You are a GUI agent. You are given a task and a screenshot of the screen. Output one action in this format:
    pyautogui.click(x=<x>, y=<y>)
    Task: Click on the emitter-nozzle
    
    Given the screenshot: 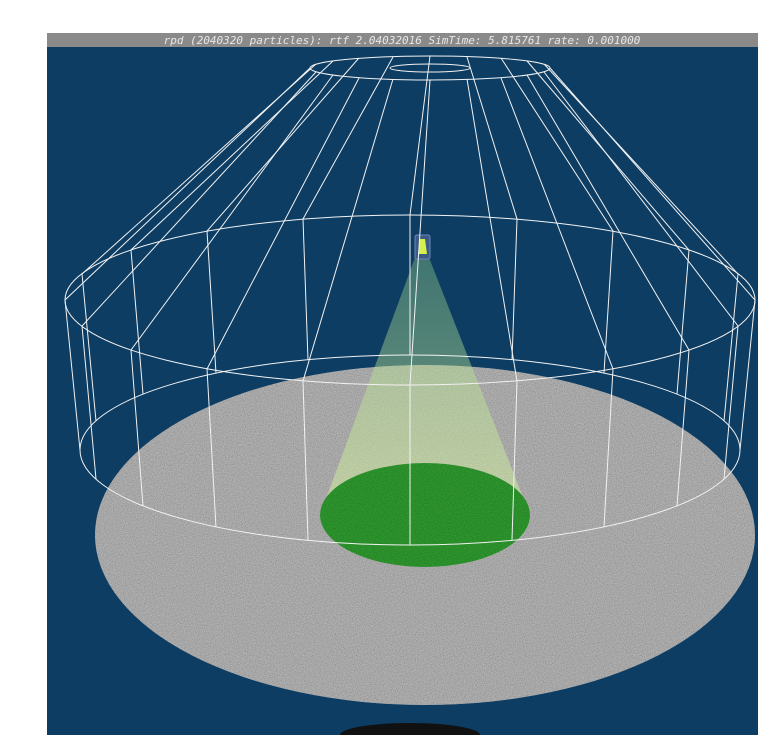 What is the action you would take?
    pyautogui.click(x=422, y=246)
    